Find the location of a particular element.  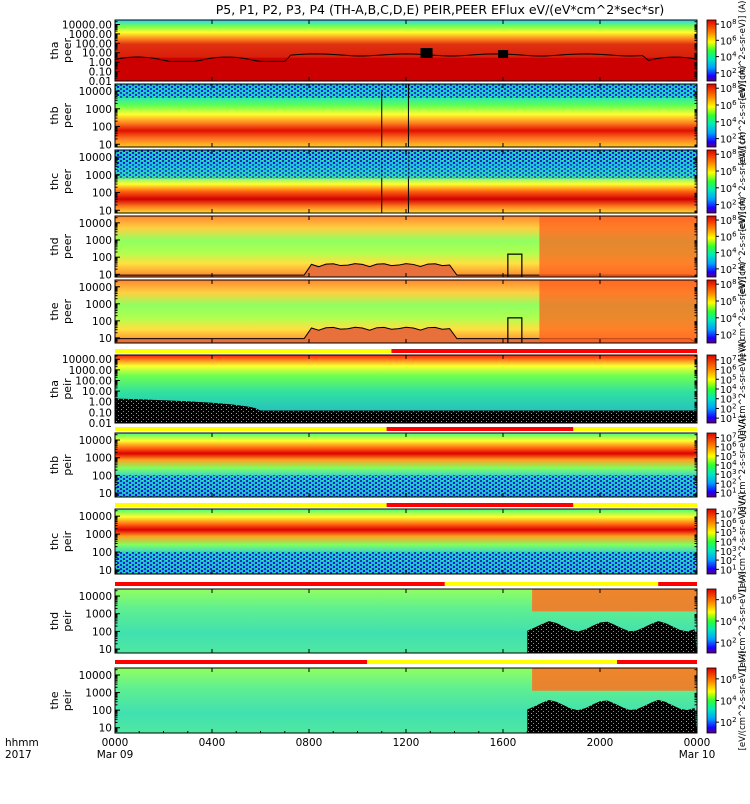

low-energy-fill is located at coordinates (406, 69).